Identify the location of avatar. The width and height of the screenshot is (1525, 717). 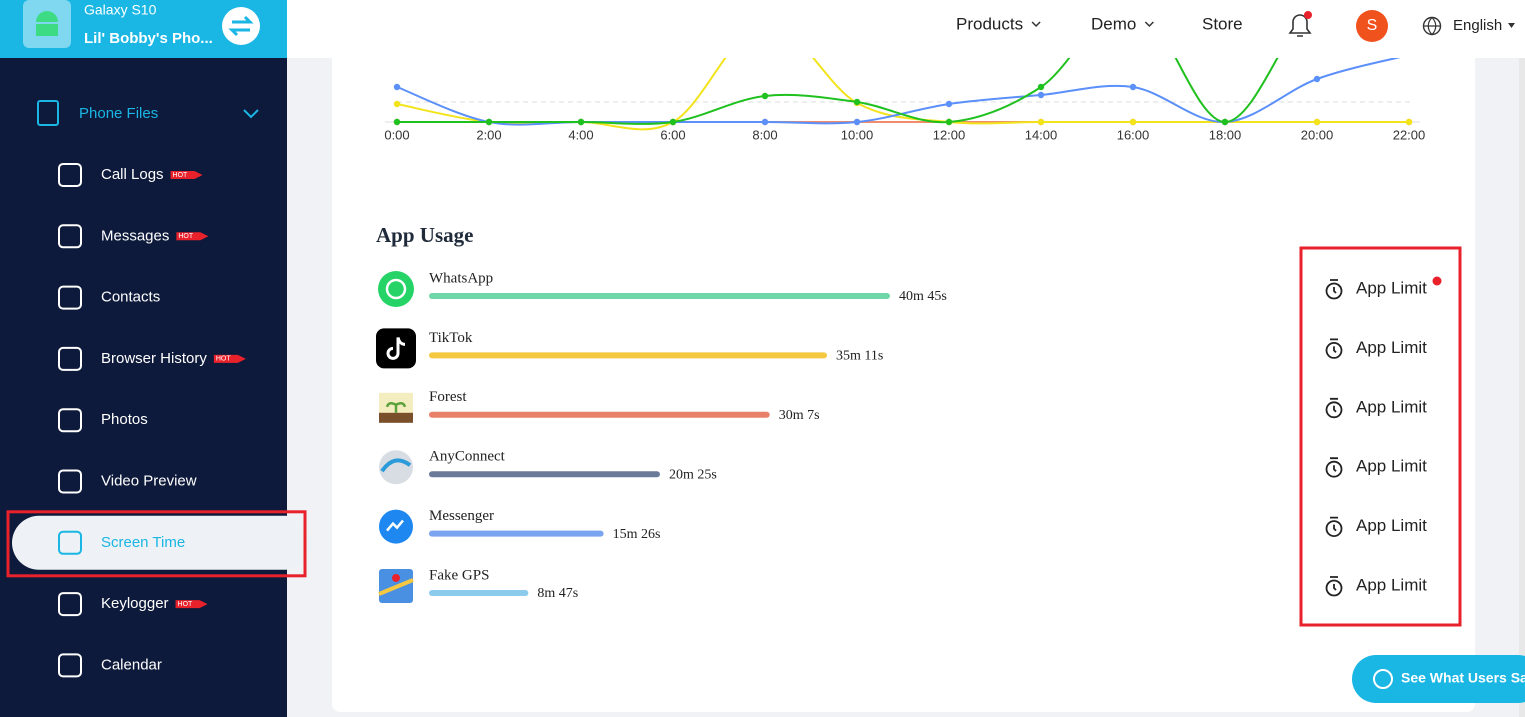
(1372, 26).